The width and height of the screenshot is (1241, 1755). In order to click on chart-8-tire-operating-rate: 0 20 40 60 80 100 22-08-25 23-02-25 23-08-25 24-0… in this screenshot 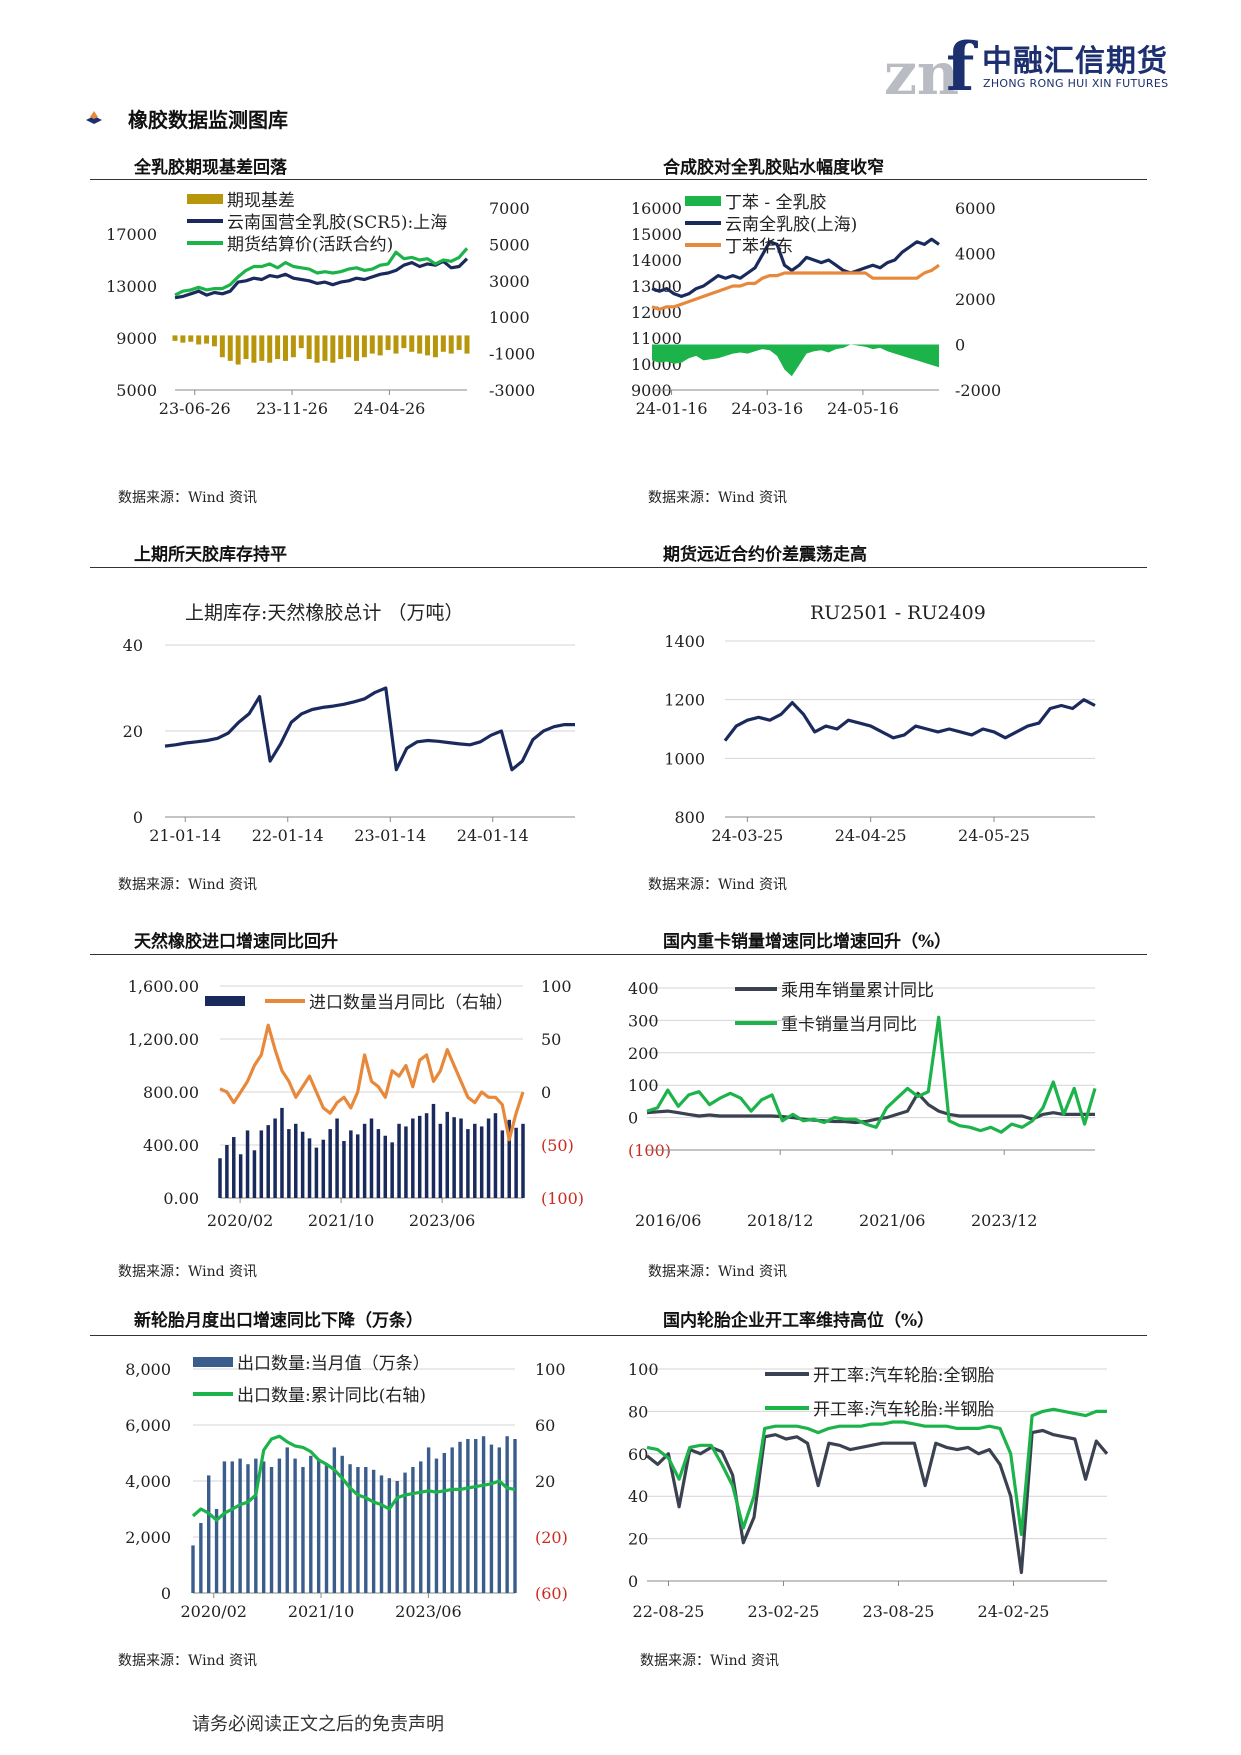, I will do `click(868, 1490)`.